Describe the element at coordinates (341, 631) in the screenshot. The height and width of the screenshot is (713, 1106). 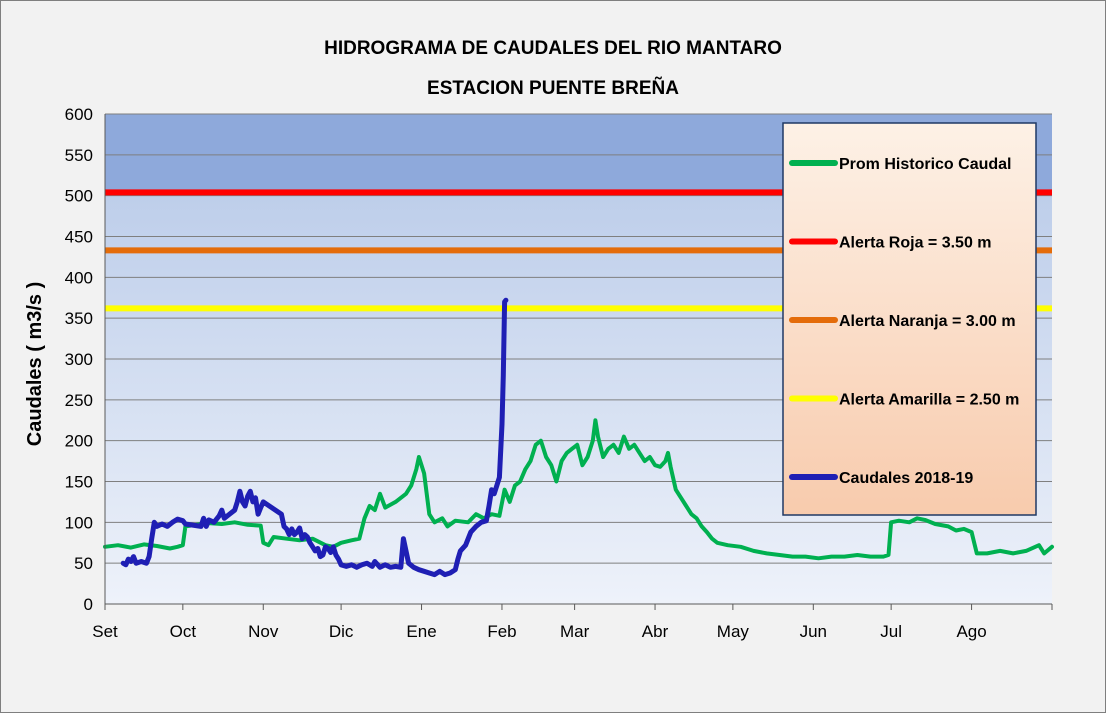
I see `x-tick-label: Dic` at that location.